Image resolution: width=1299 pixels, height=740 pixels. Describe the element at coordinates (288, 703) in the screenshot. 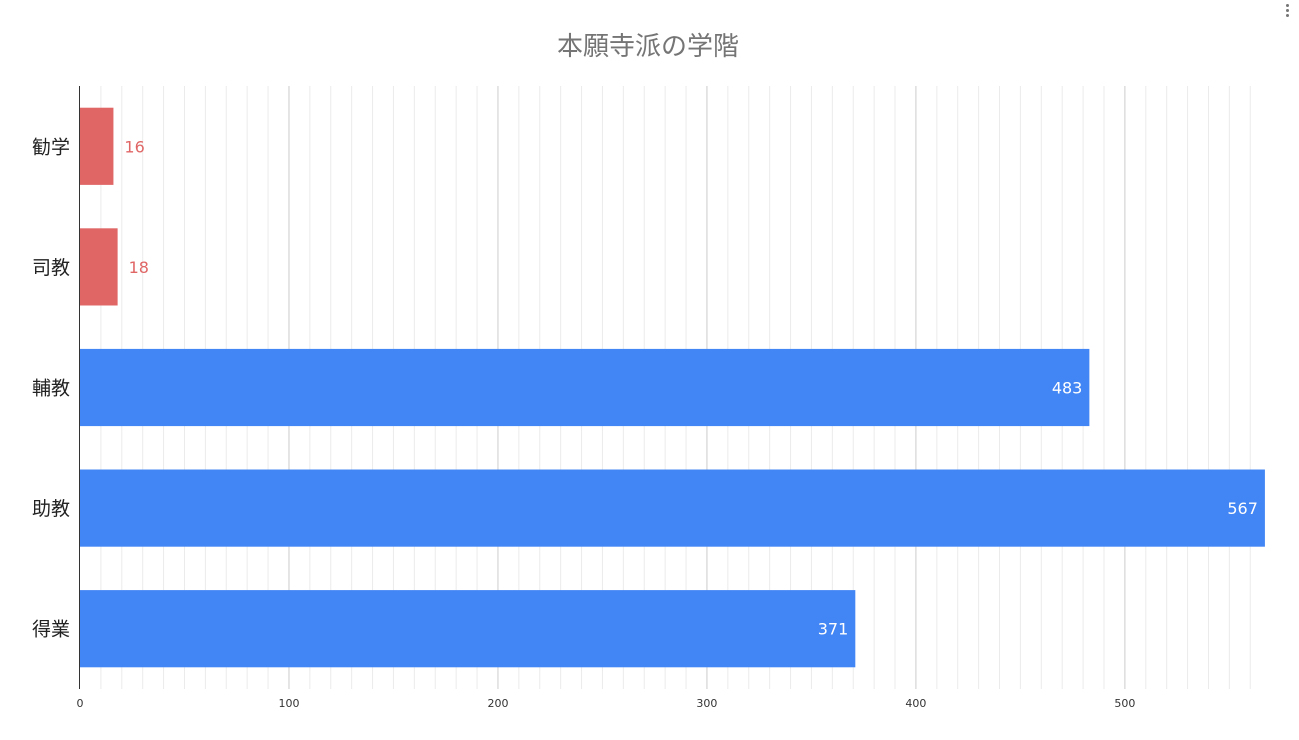

I see `x-tick-label: 100` at that location.